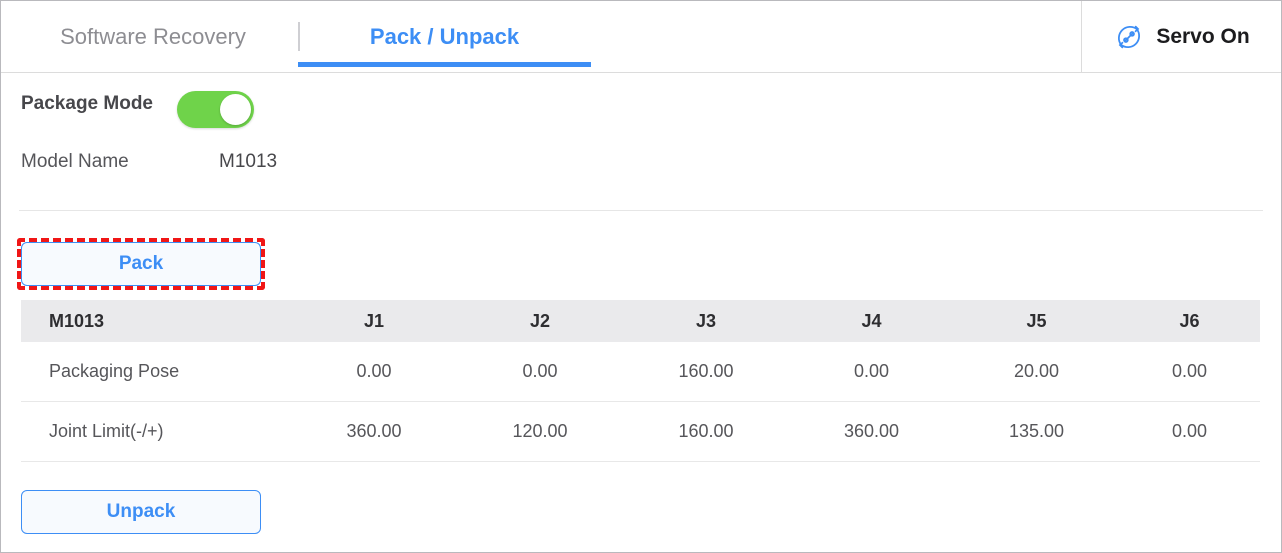 The height and width of the screenshot is (553, 1282). What do you see at coordinates (706, 371) in the screenshot?
I see `cell-packaging-pose-j3: 160.00` at bounding box center [706, 371].